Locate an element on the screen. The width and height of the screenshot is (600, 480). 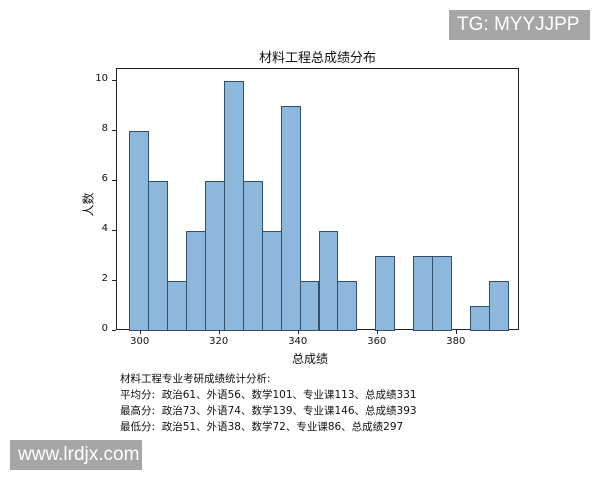
x-tick-label: 340 is located at coordinates (298, 341).